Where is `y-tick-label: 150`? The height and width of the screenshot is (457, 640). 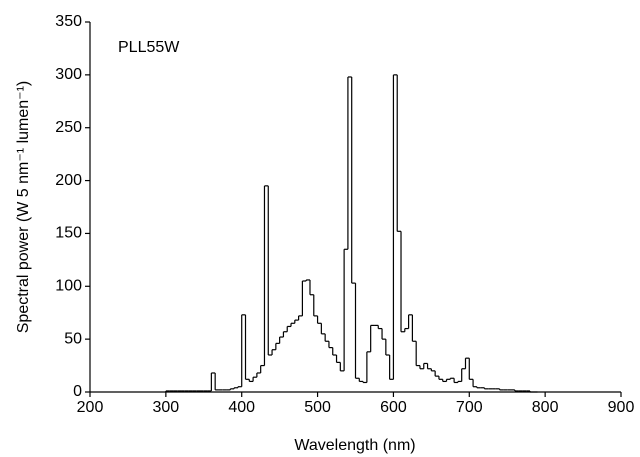 y-tick-label: 150 is located at coordinates (68, 233).